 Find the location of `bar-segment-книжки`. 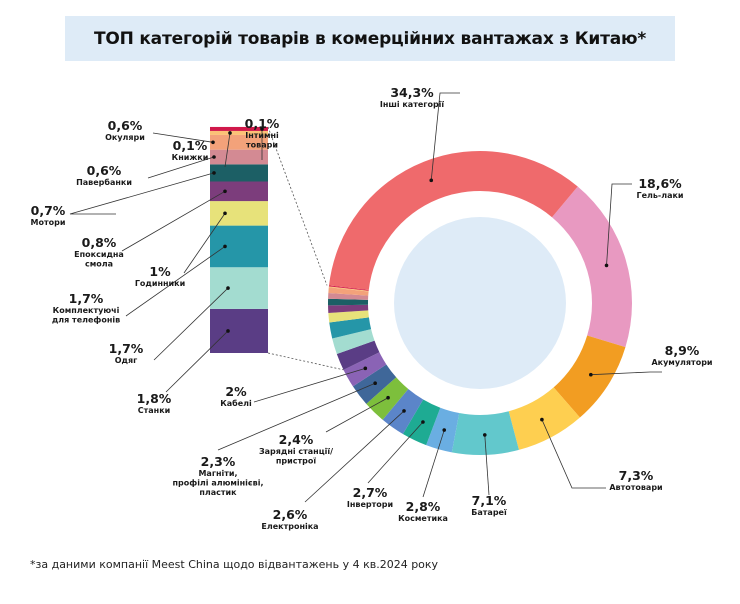

bar-segment-книжки is located at coordinates (239, 132).